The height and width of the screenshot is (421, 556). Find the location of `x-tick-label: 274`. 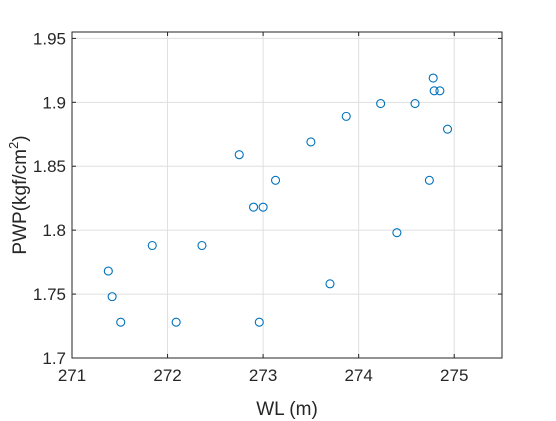

x-tick-label: 274 is located at coordinates (358, 375).